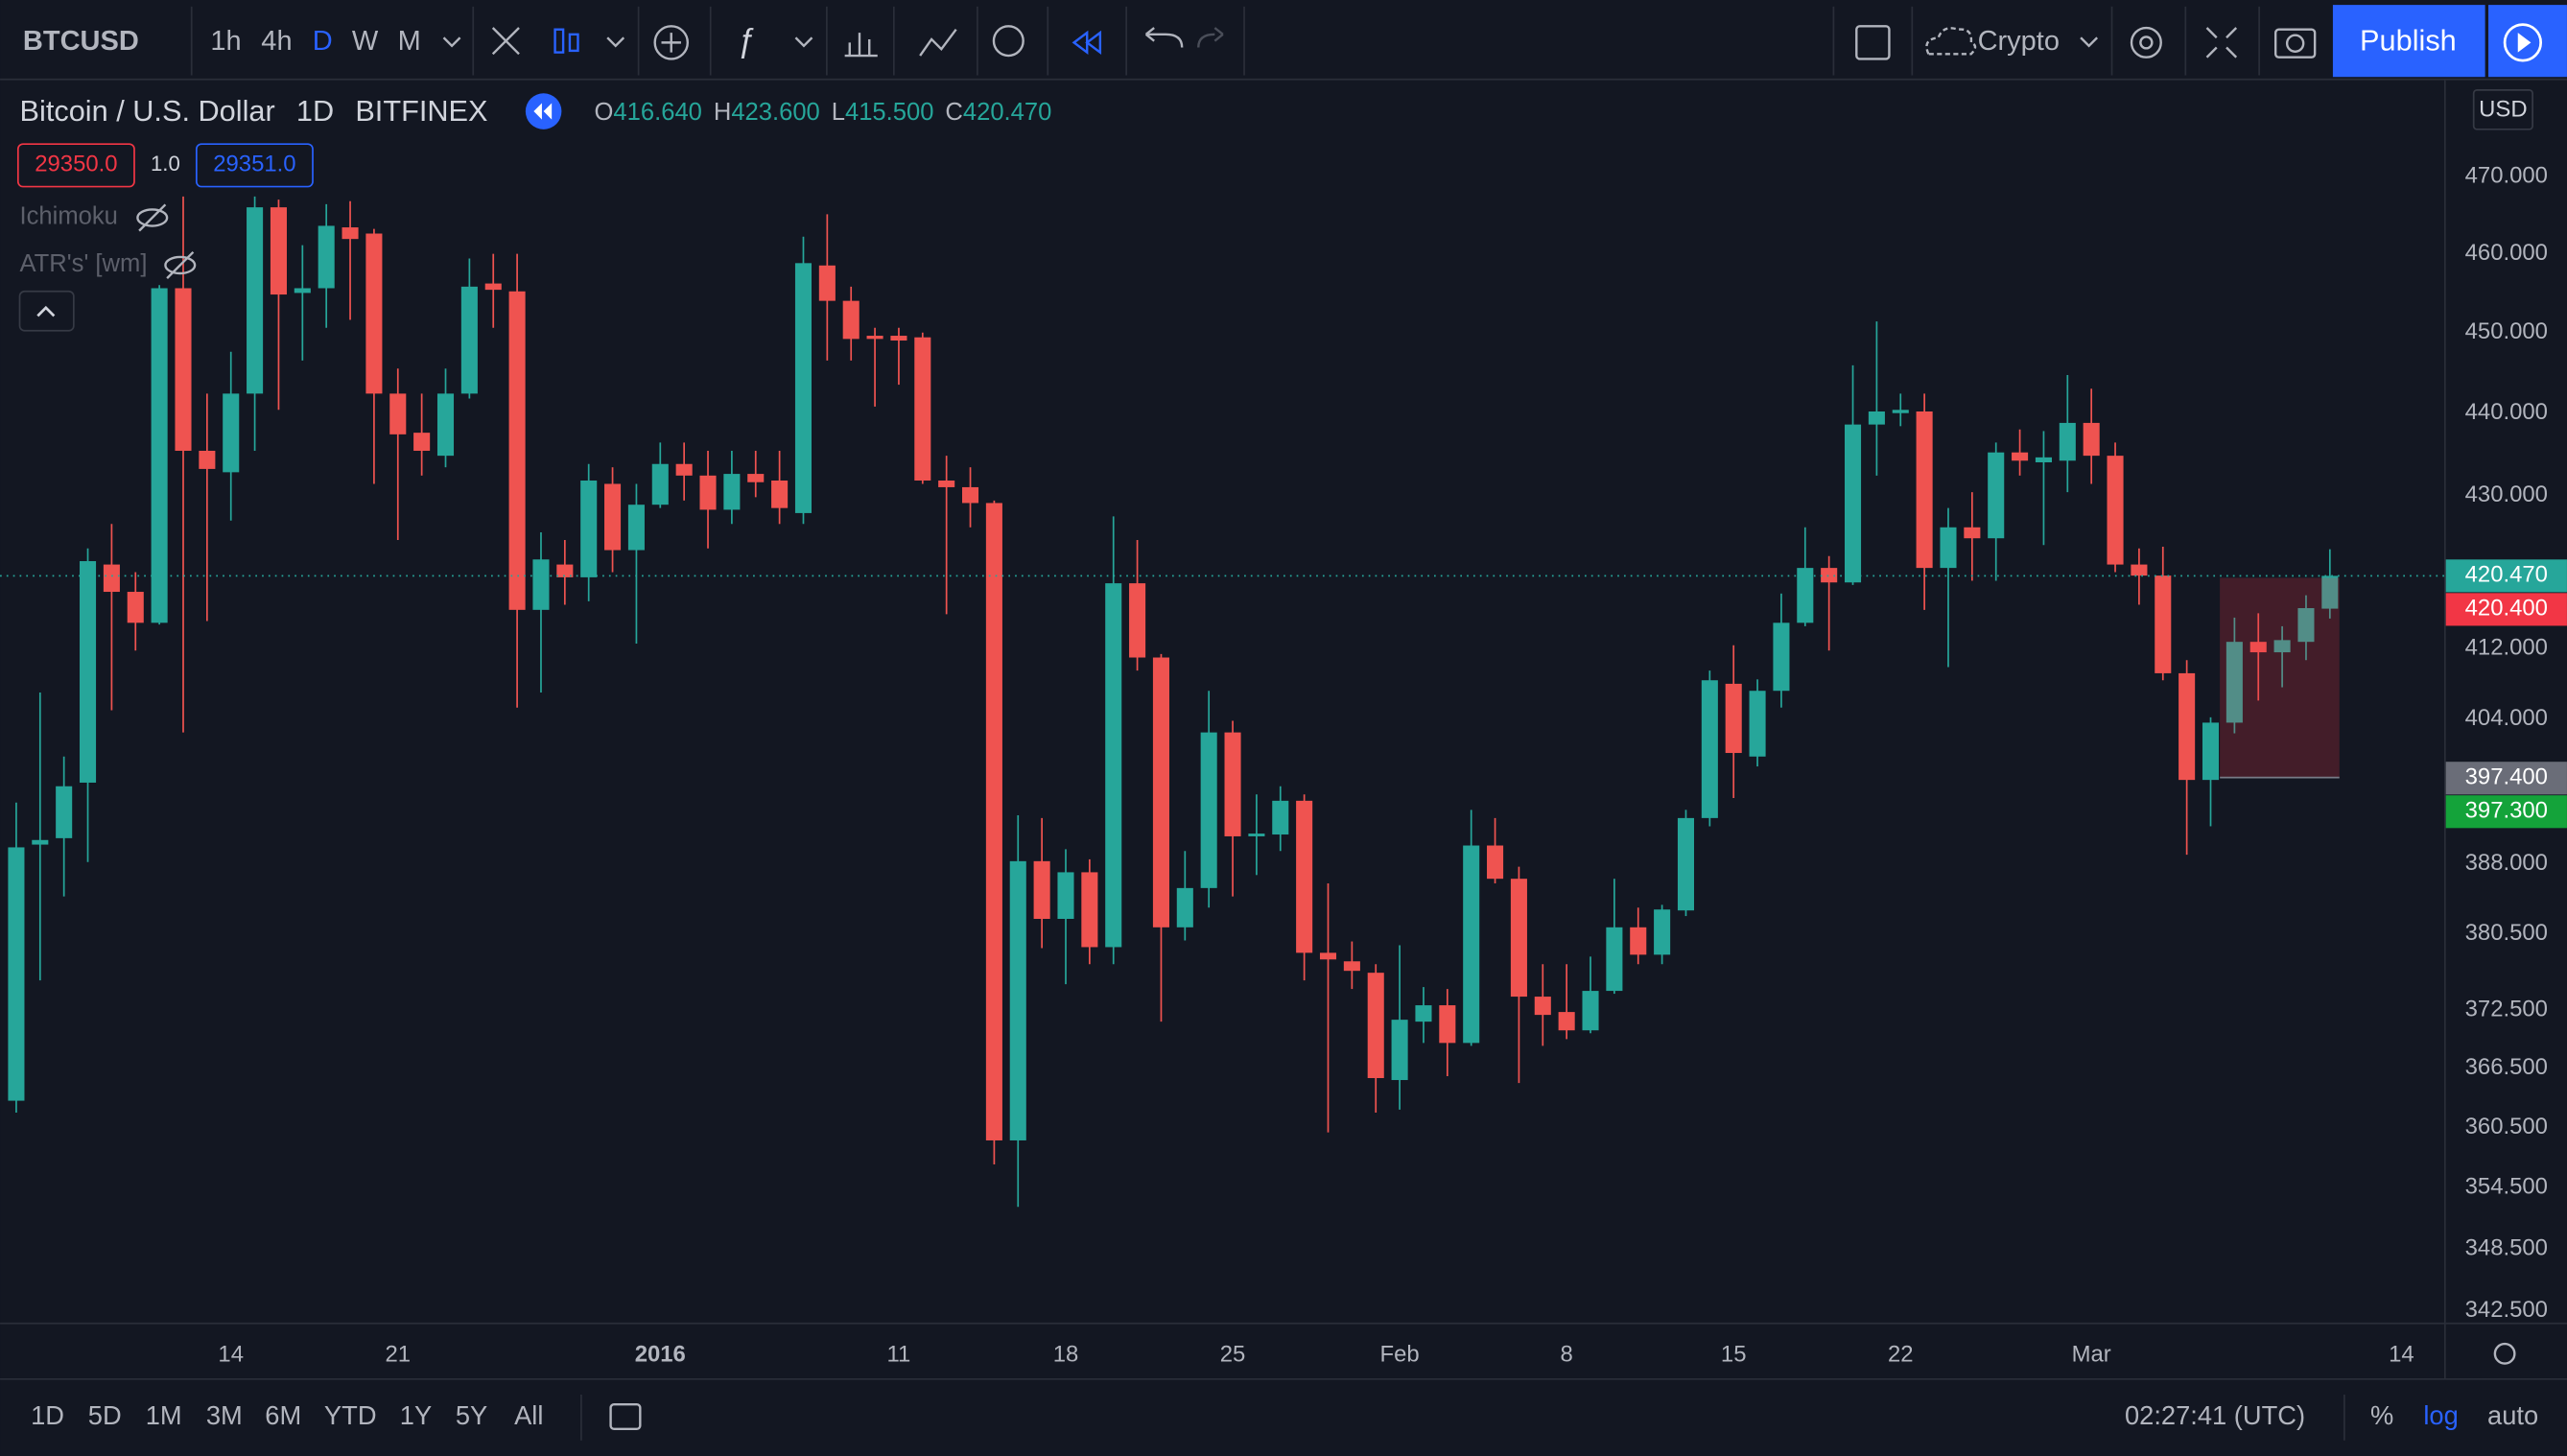 This screenshot has width=2567, height=1456. I want to click on x-tick-label: 14, so click(2401, 1354).